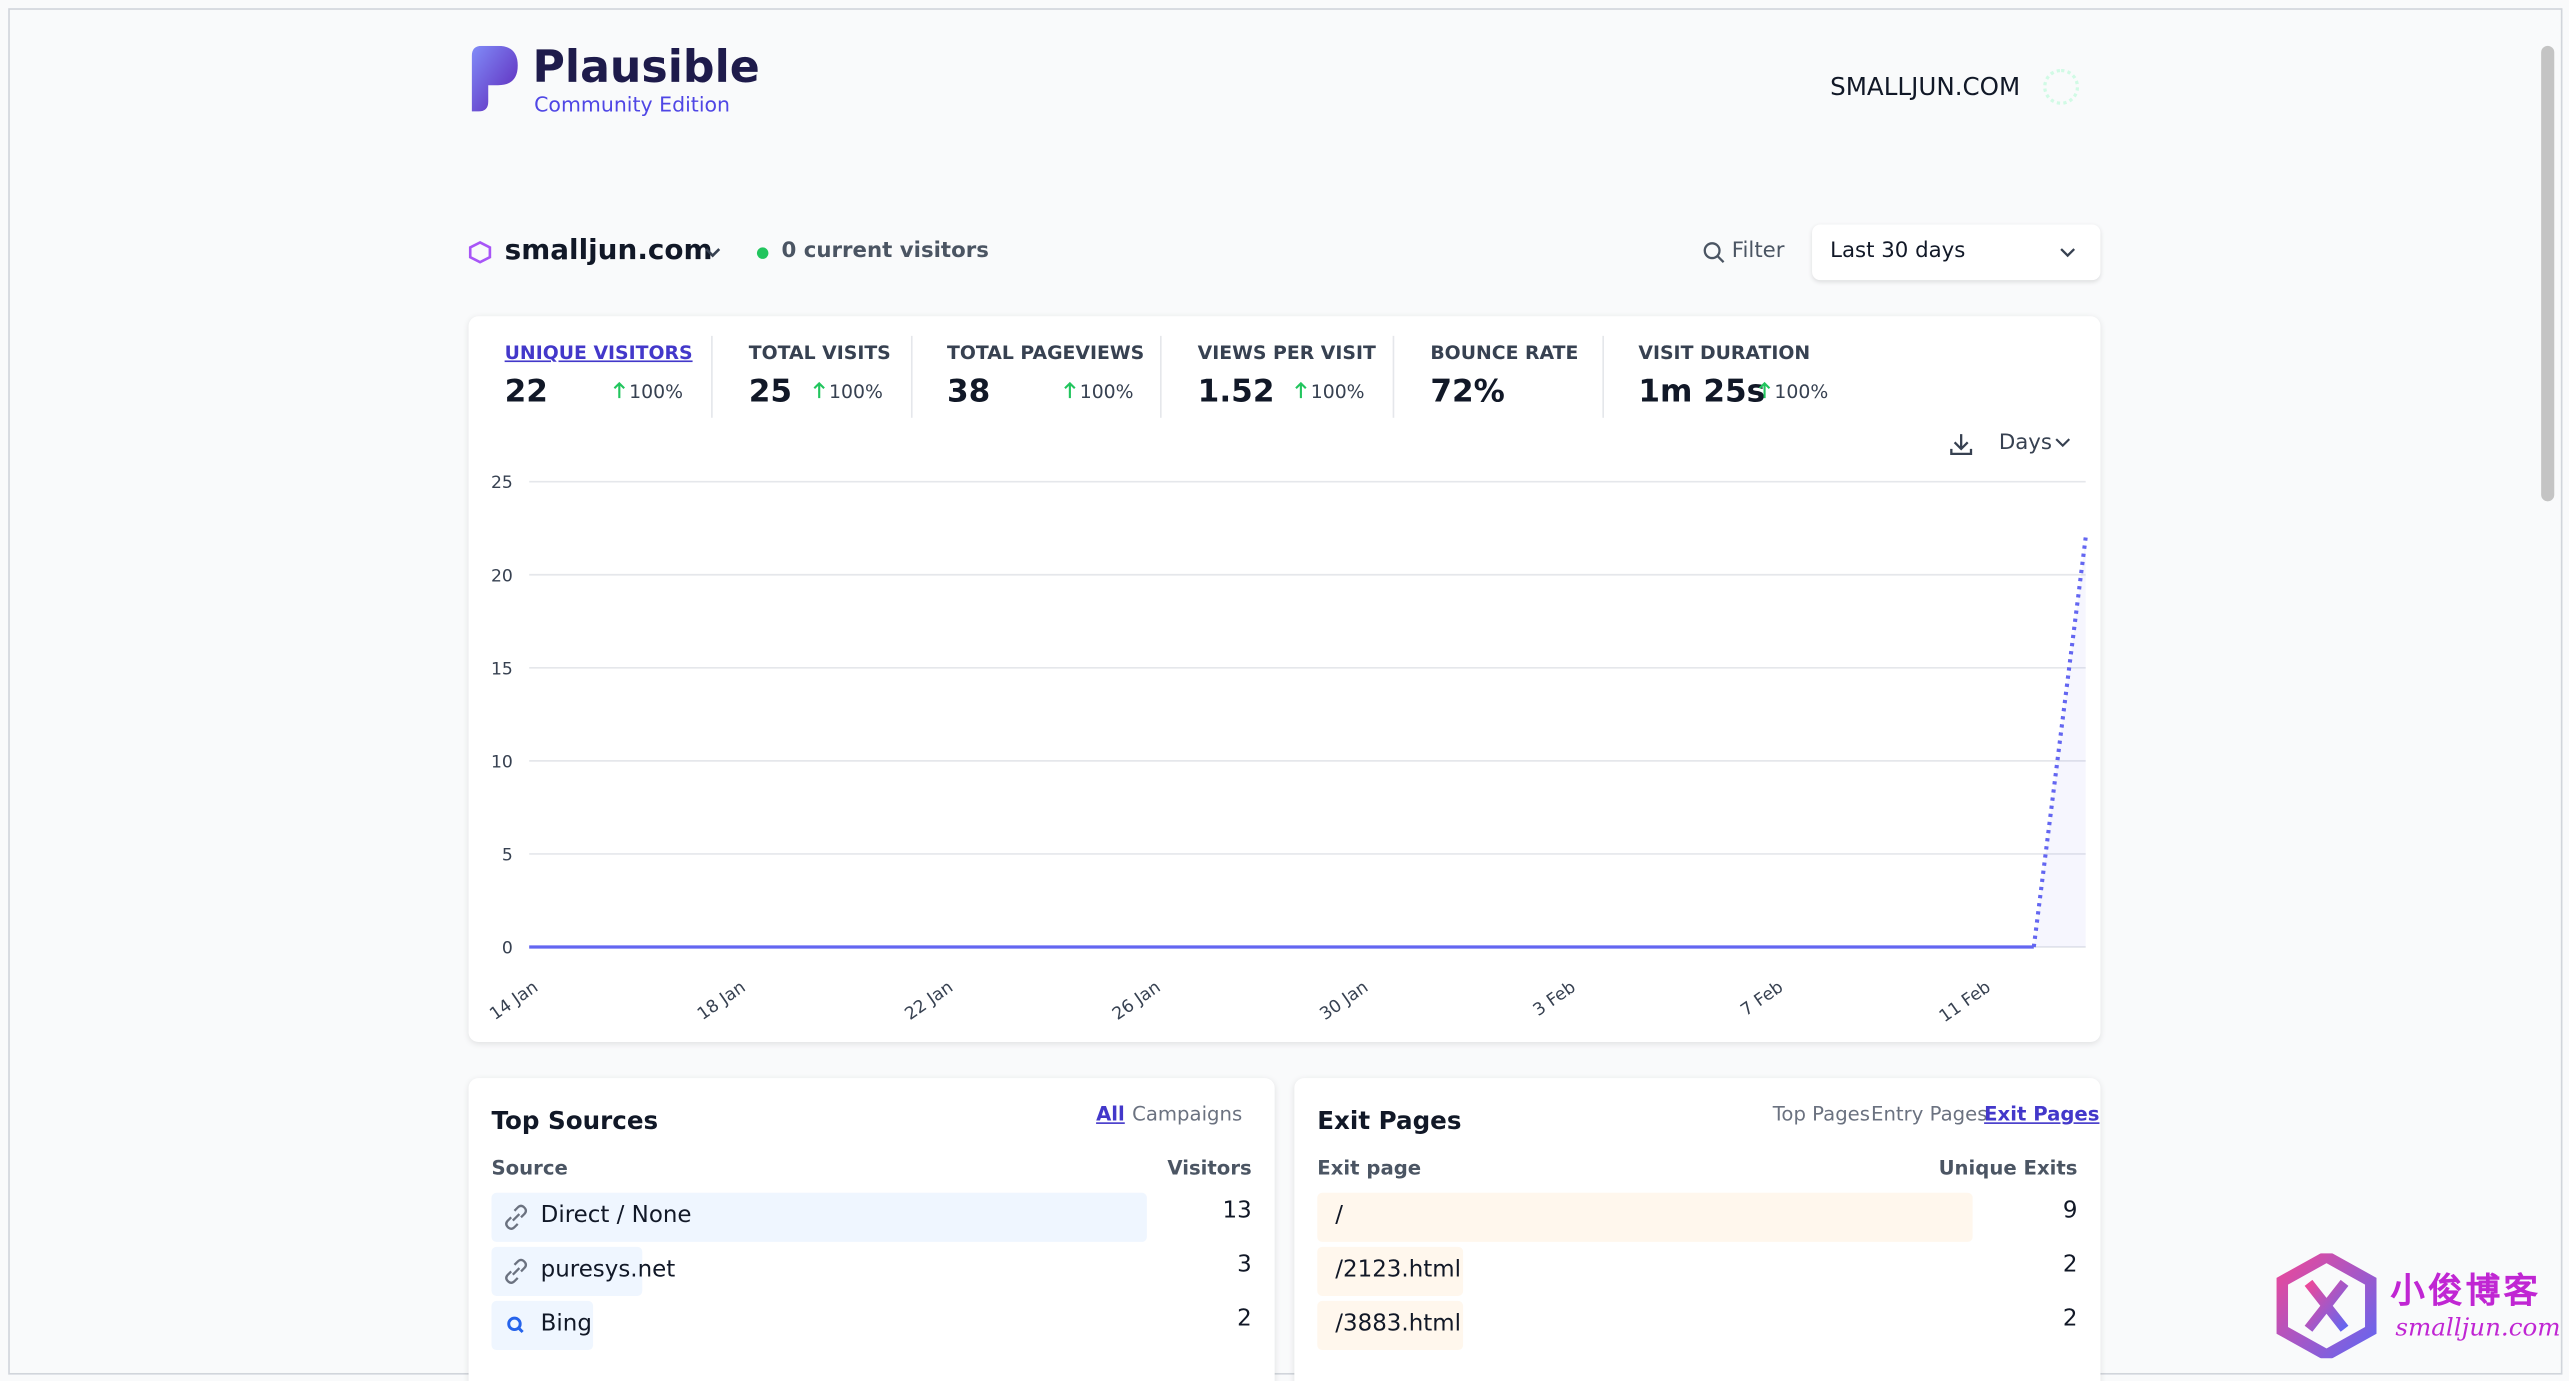  What do you see at coordinates (2466, 1290) in the screenshot?
I see `watermark-title: 小俊博客` at bounding box center [2466, 1290].